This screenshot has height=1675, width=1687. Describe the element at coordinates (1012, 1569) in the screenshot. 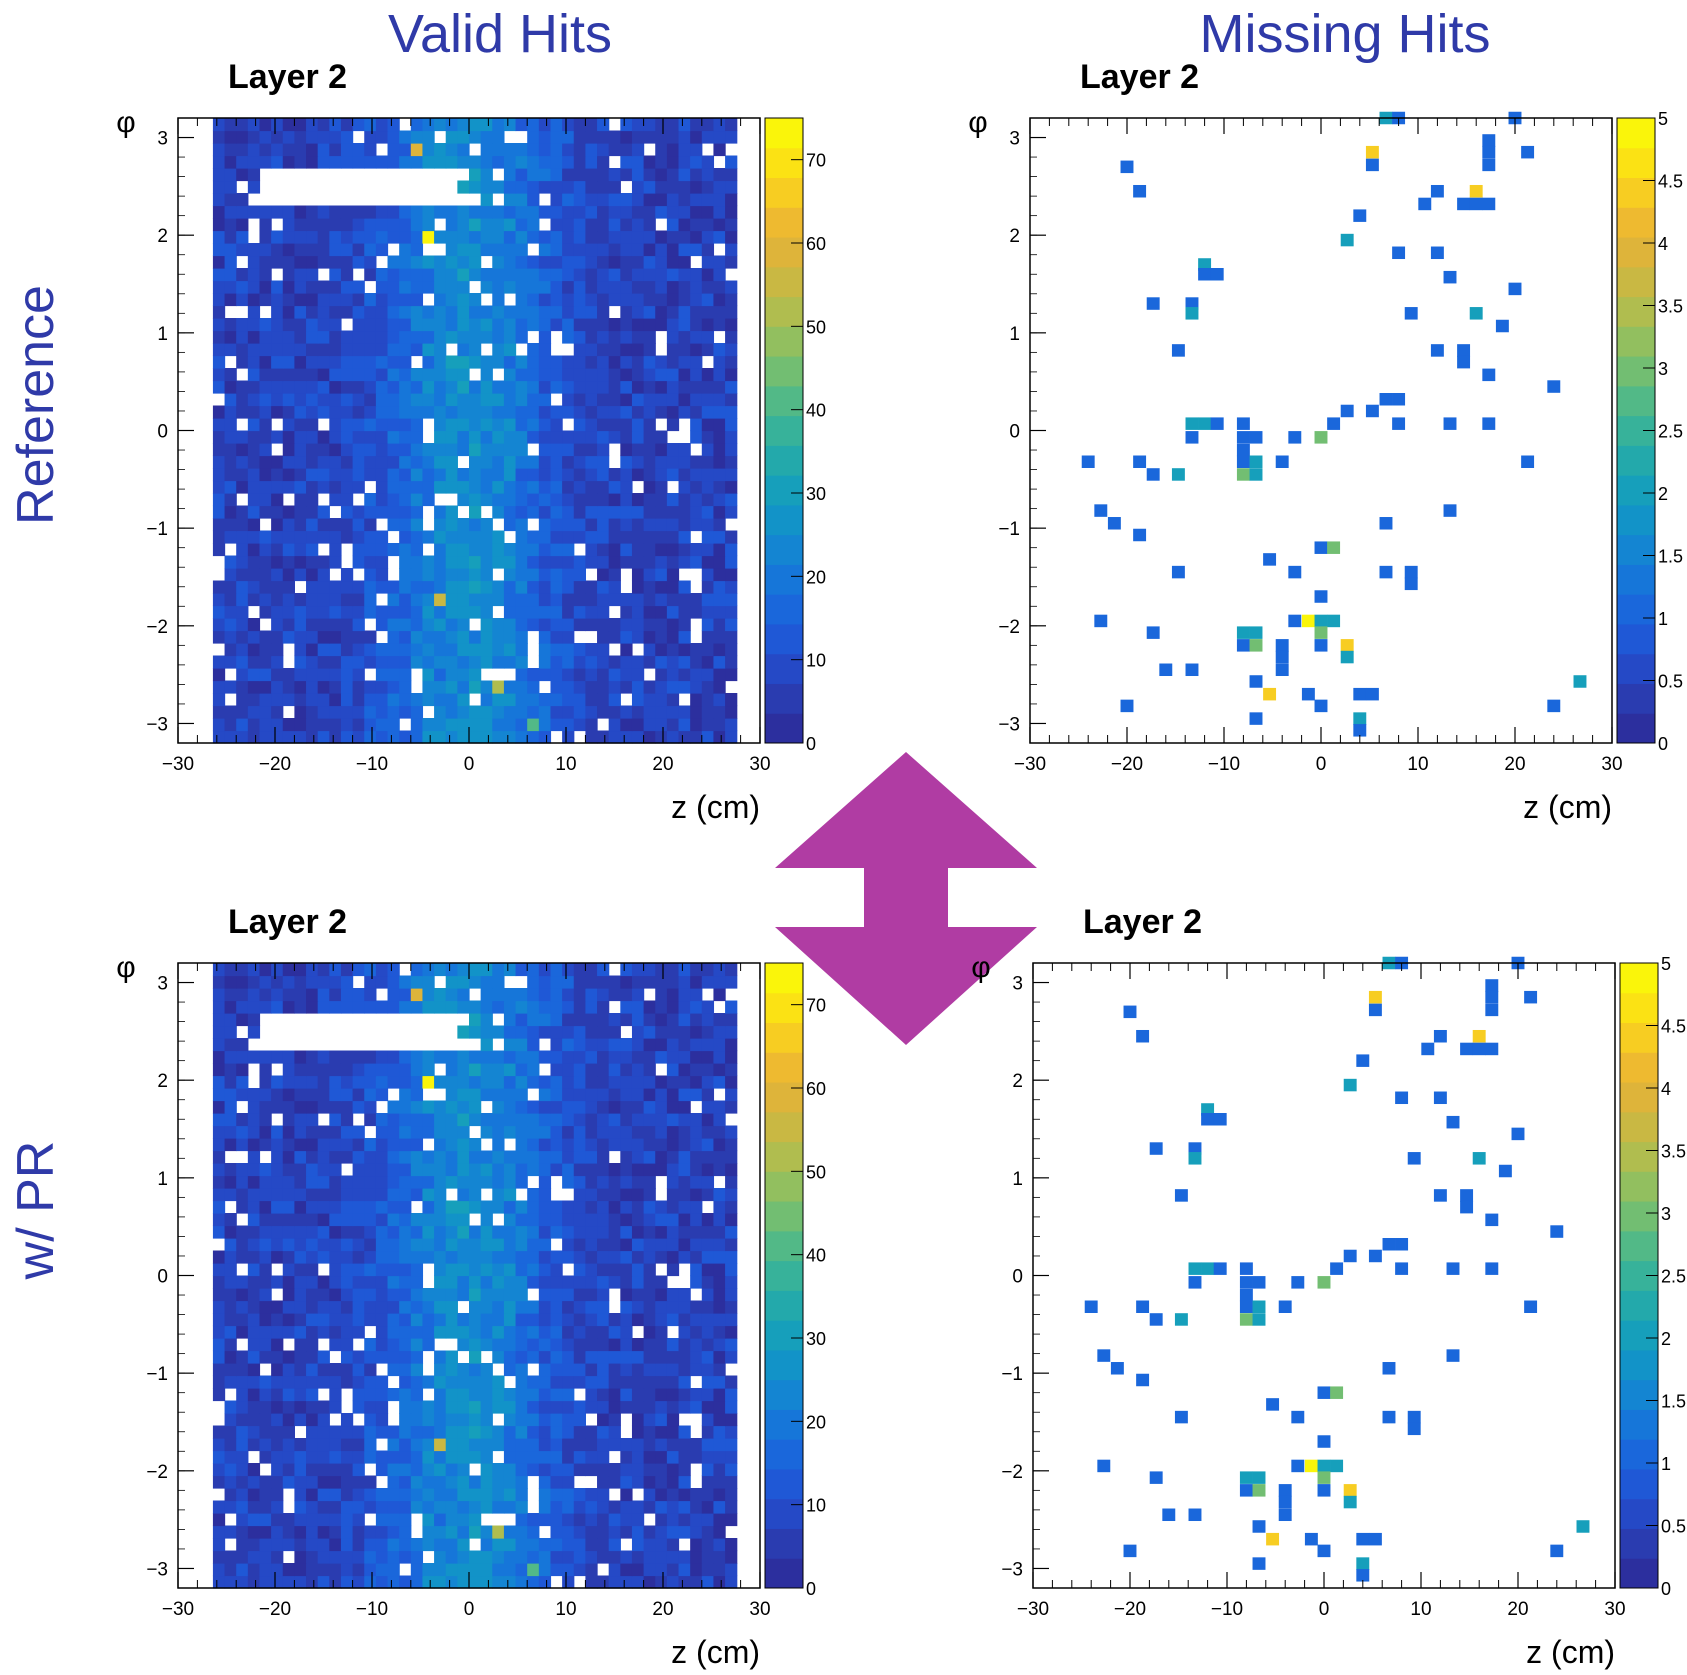

I see `y-tick-label: −3` at that location.